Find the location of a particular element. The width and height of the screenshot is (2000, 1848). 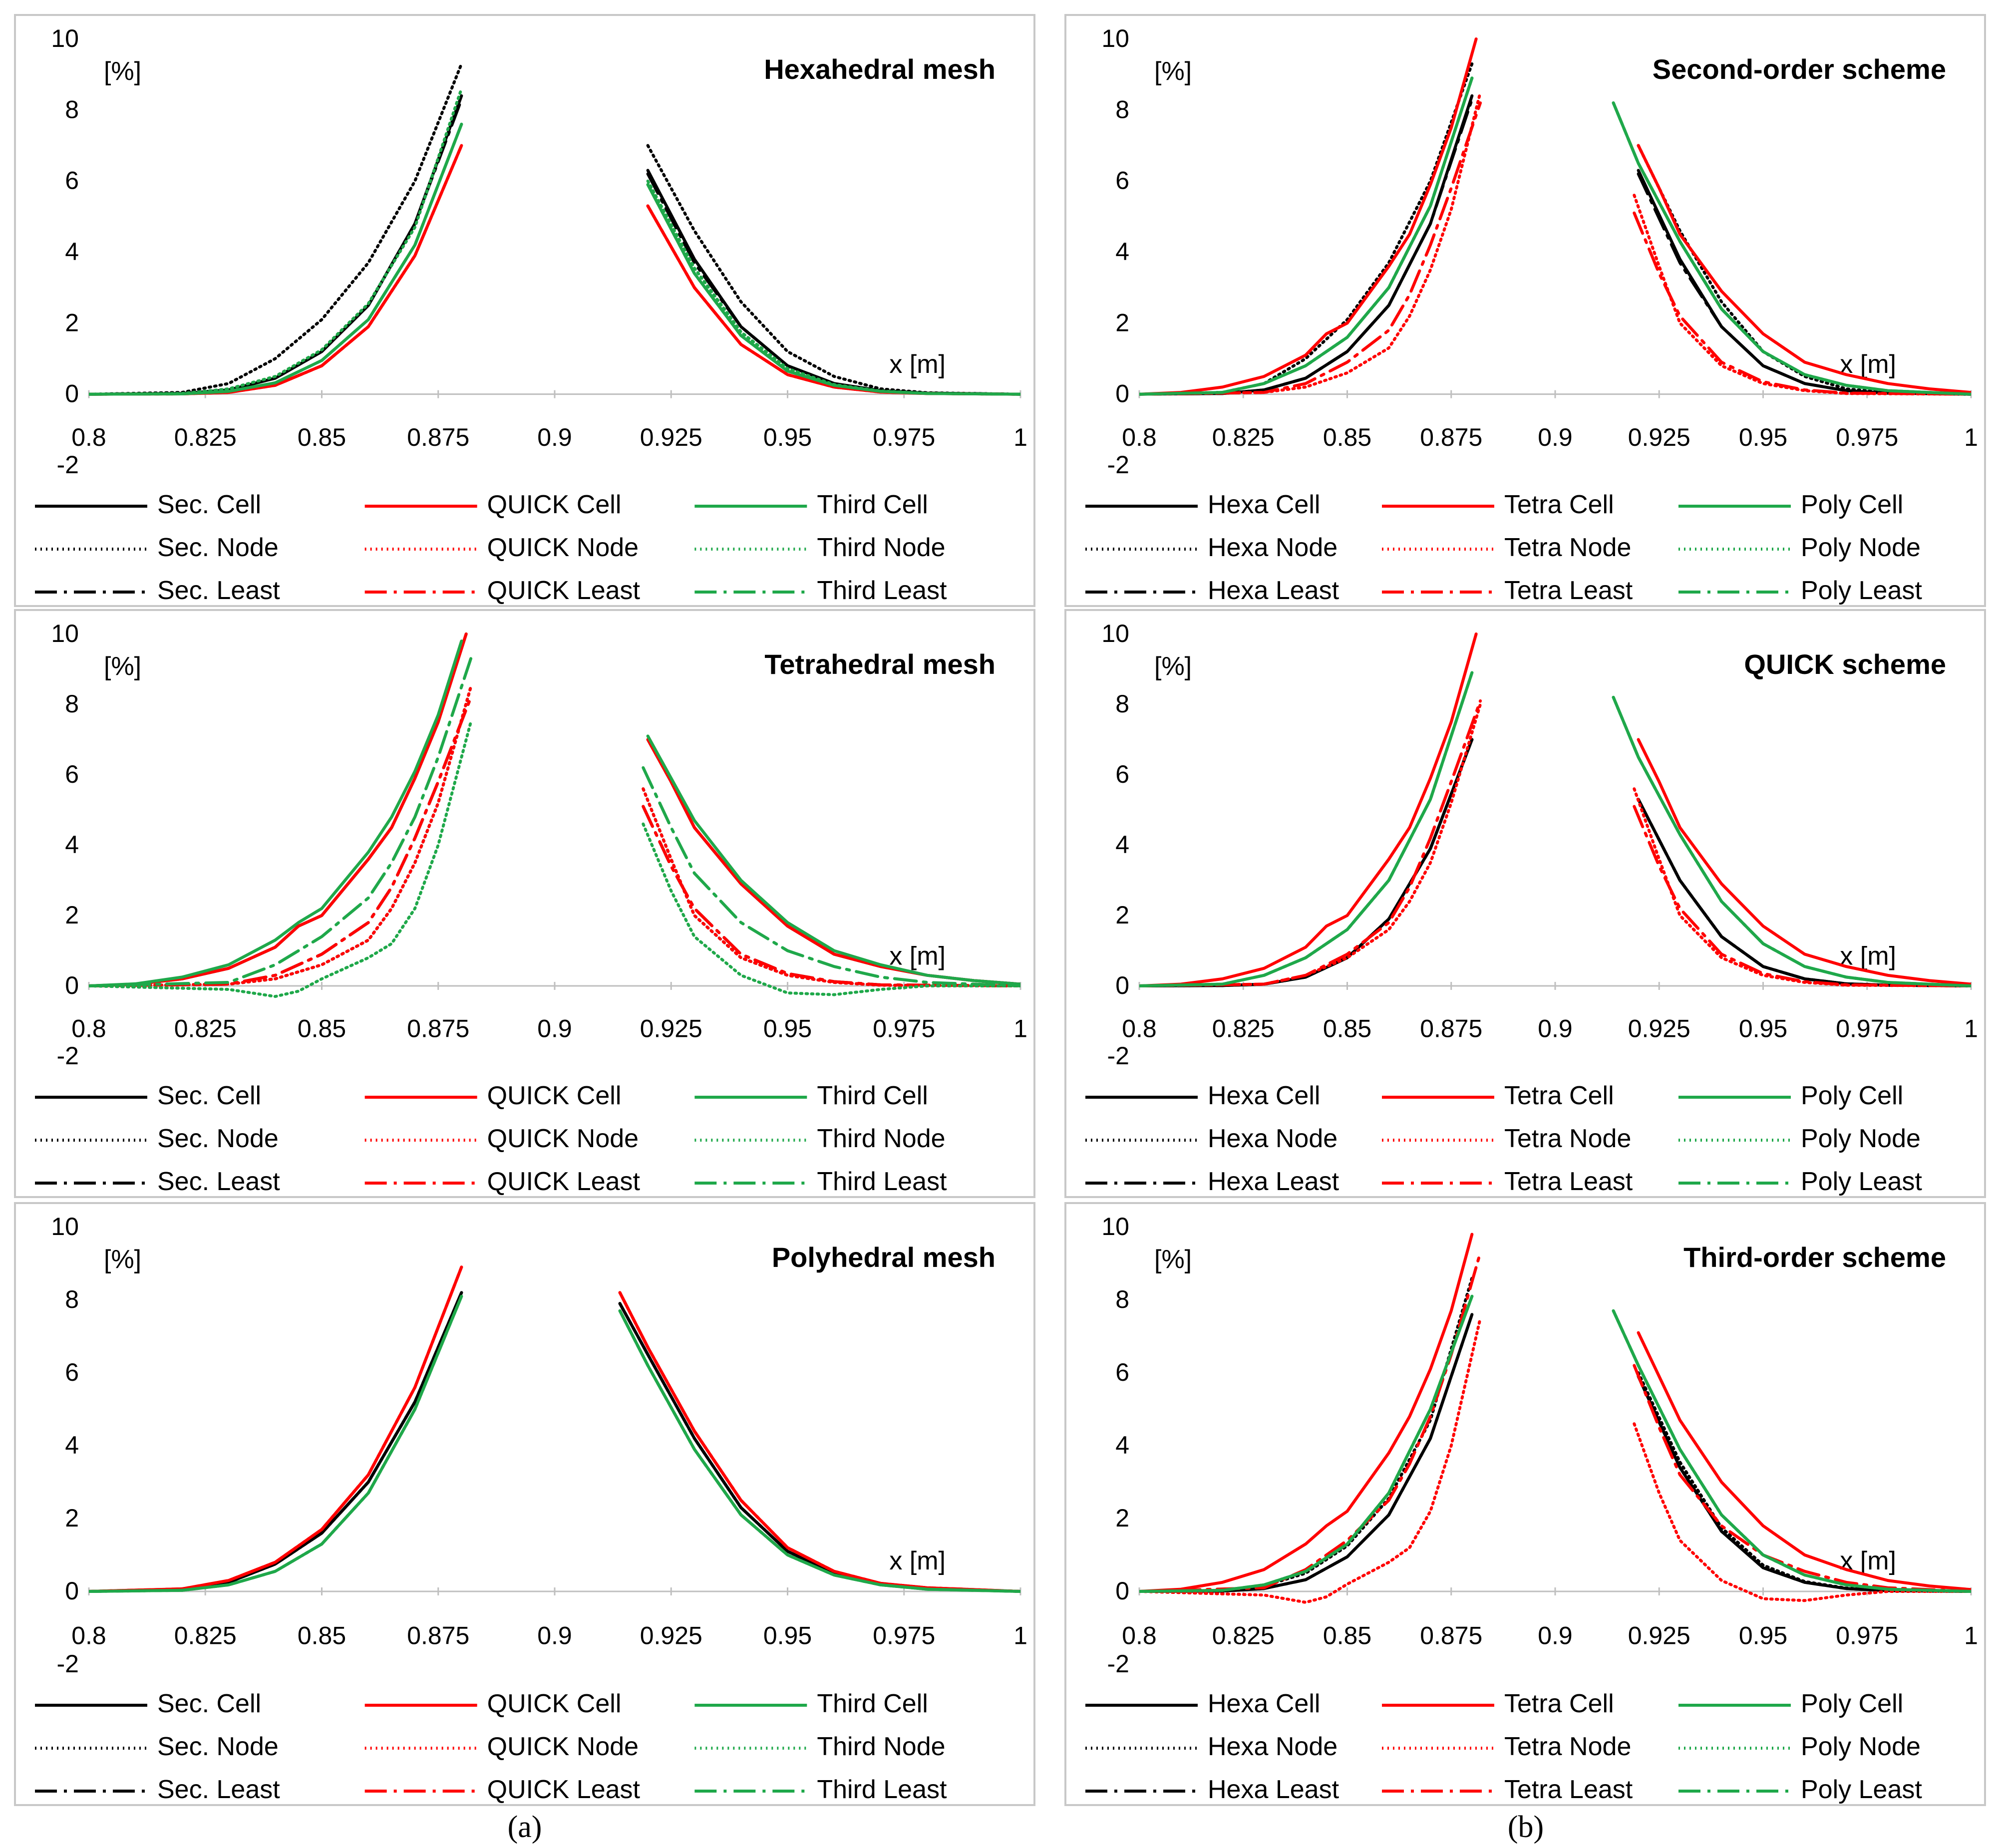

chart-title: Second-order scheme is located at coordinates (1800, 69).